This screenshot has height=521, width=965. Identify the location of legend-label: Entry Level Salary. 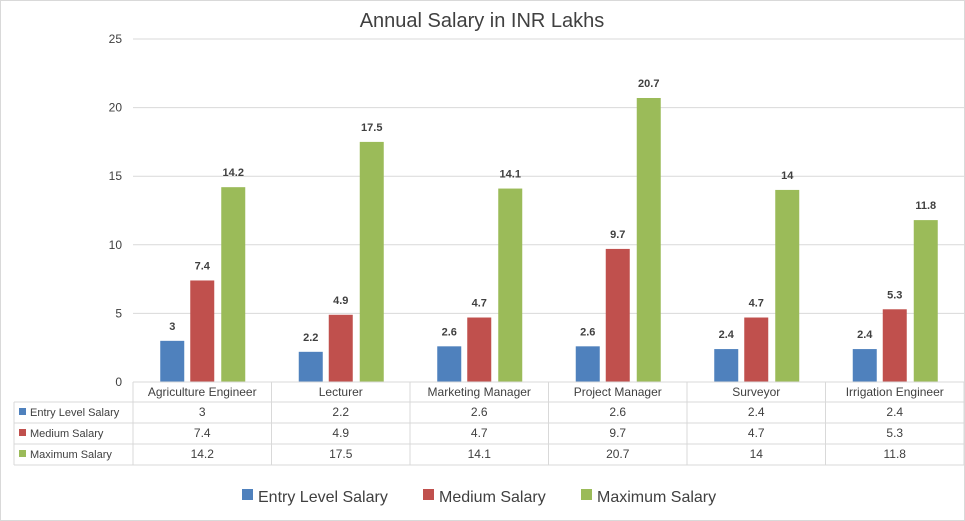
(323, 497).